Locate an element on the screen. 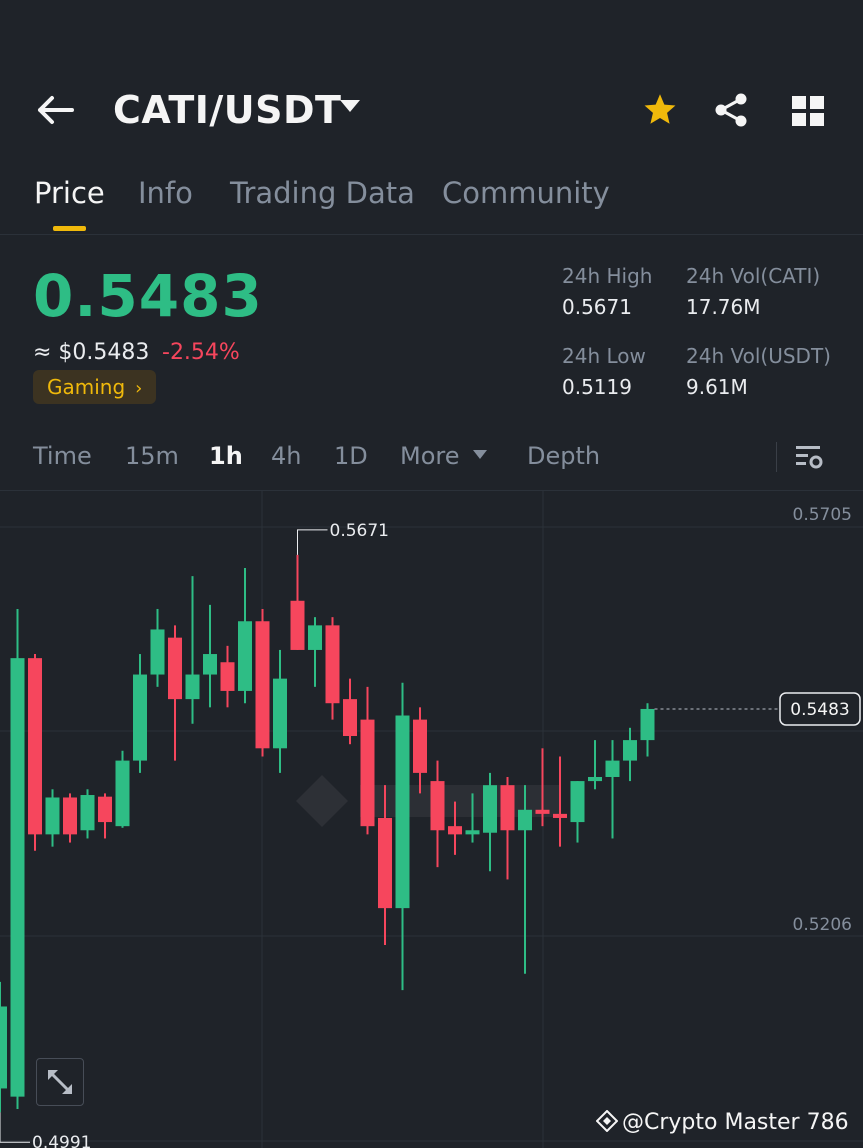 Image resolution: width=863 pixels, height=1148 pixels. expand-icon is located at coordinates (60, 1082).